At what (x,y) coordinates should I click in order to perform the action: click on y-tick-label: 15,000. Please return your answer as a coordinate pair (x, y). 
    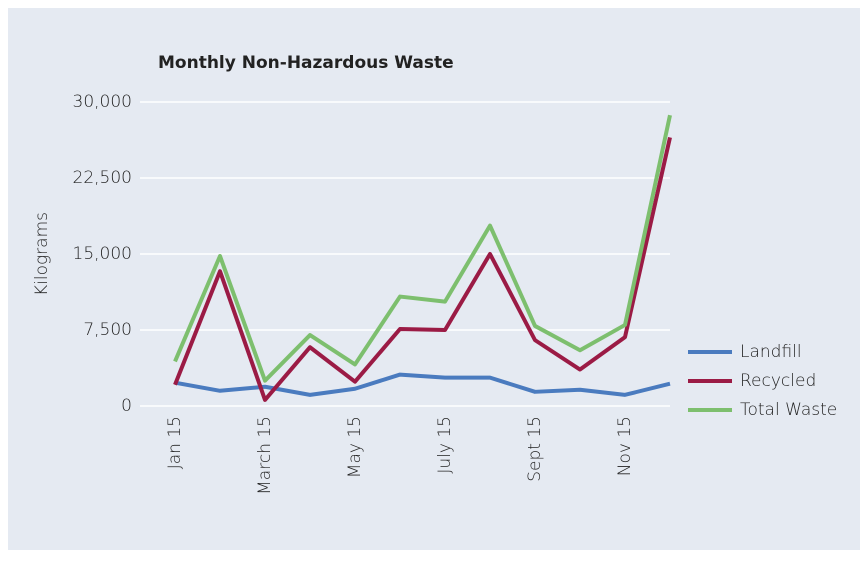
    Looking at the image, I should click on (102, 254).